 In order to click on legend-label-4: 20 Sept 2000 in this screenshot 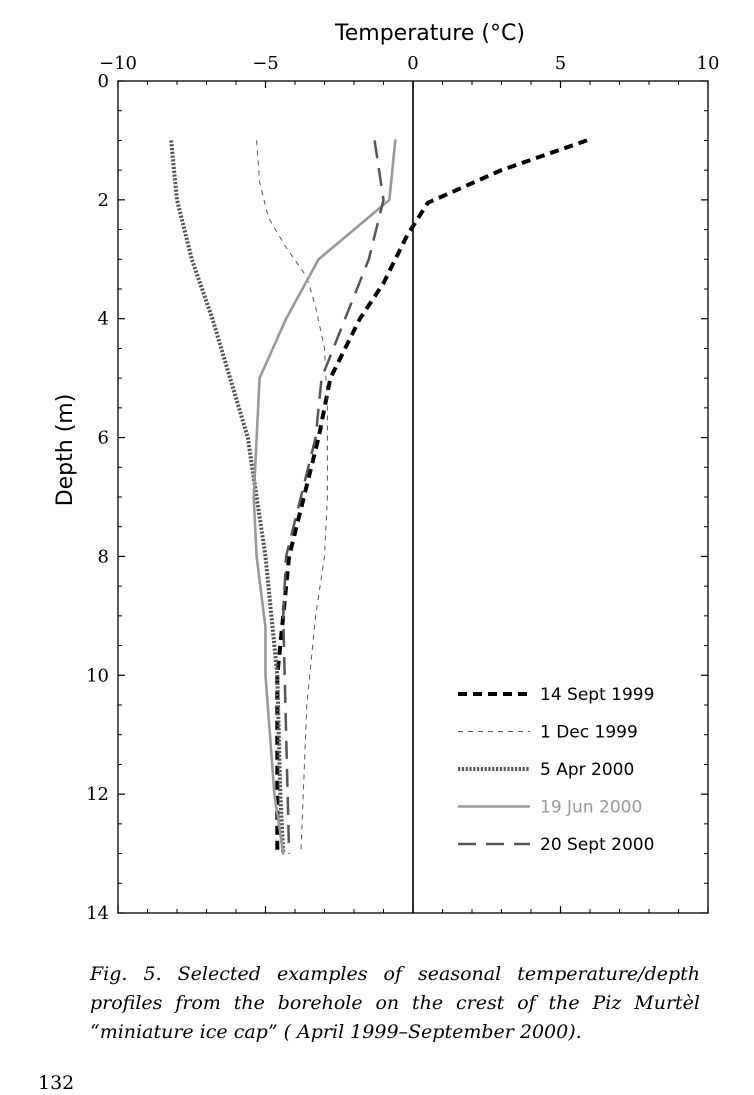, I will do `click(597, 845)`.